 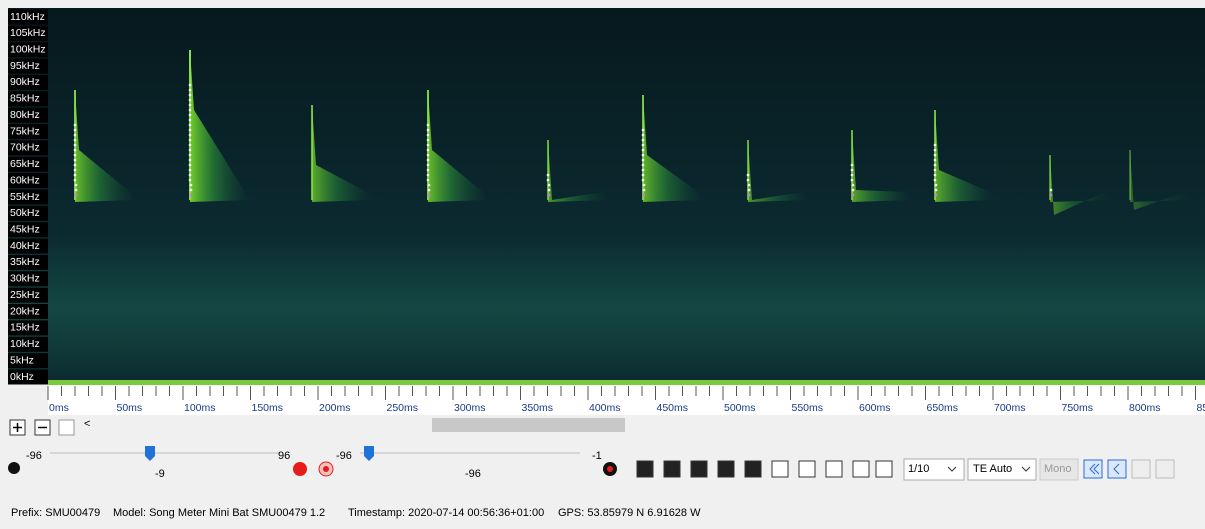 I want to click on speed-select, so click(x=934, y=469).